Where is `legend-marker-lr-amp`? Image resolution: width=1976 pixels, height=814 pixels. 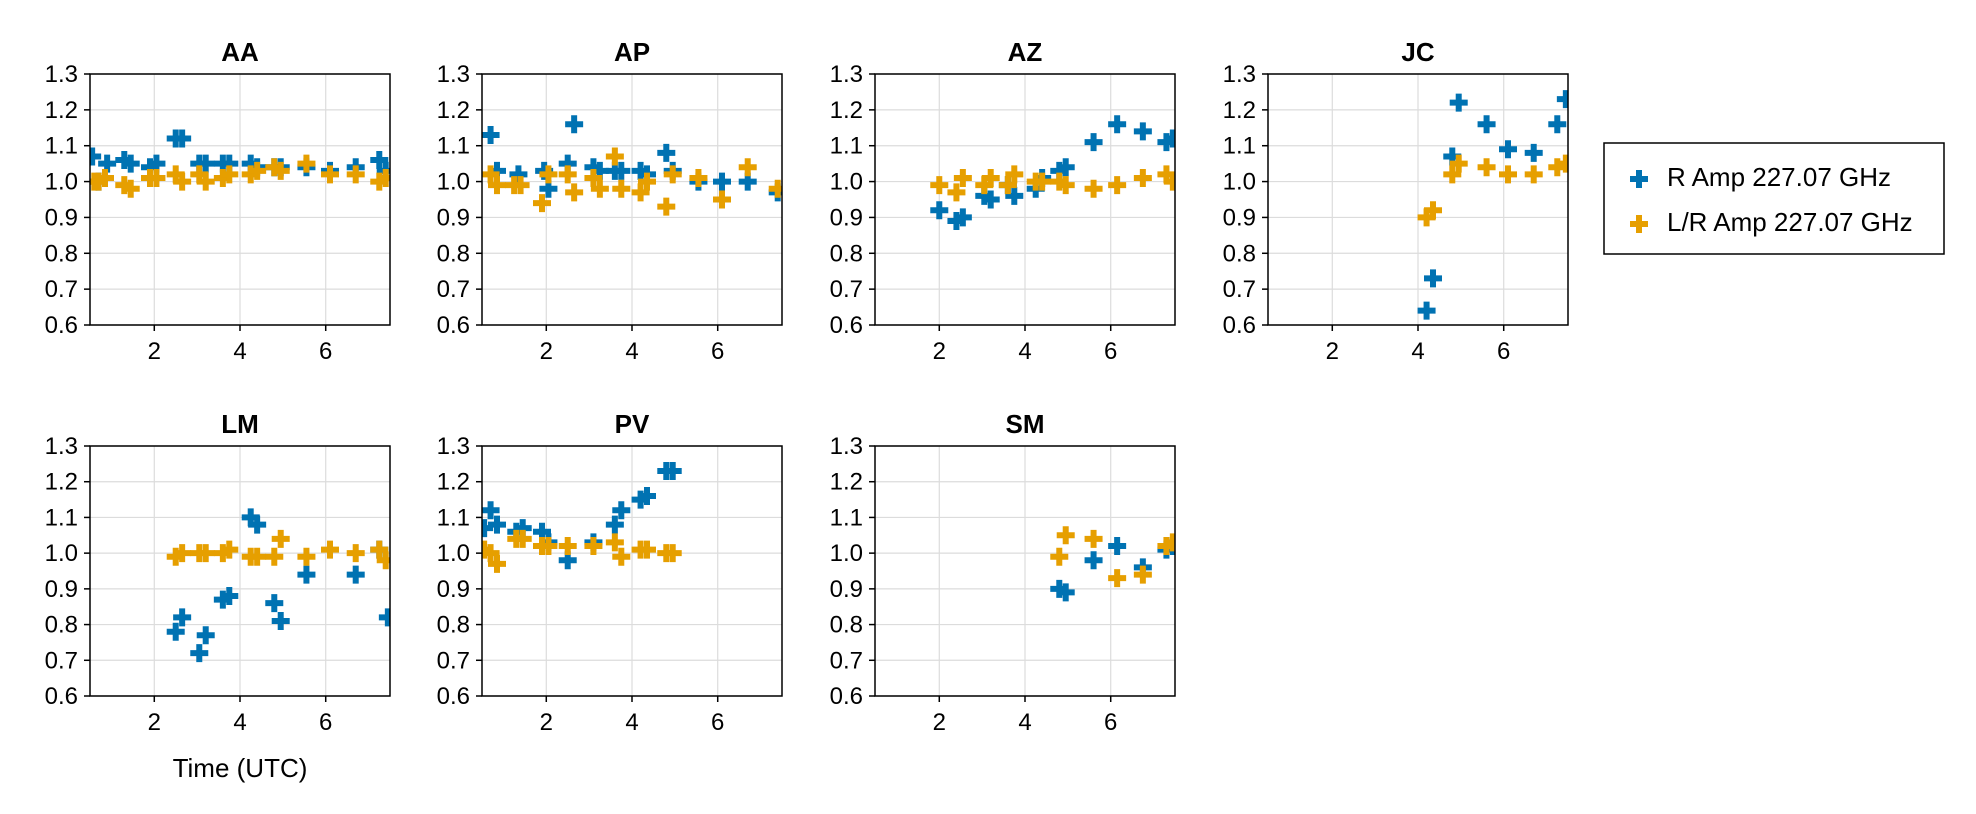
legend-marker-lr-amp is located at coordinates (1639, 224).